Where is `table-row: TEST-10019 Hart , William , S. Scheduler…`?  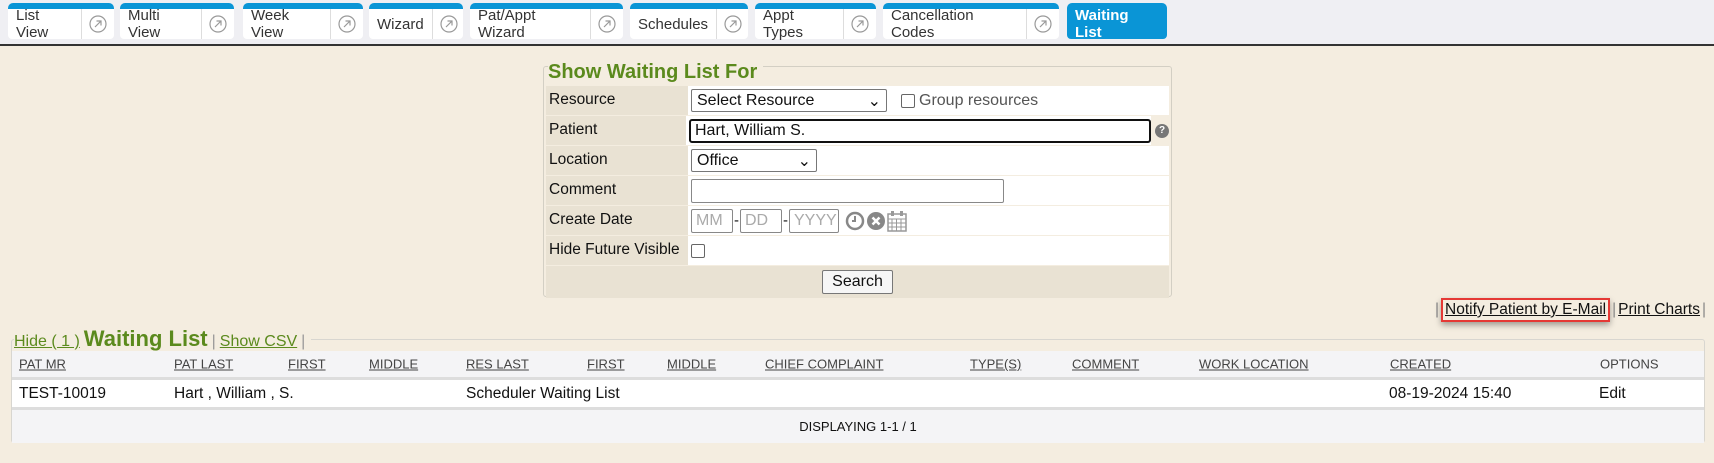 table-row: TEST-10019 Hart , William , S. Scheduler… is located at coordinates (858, 395).